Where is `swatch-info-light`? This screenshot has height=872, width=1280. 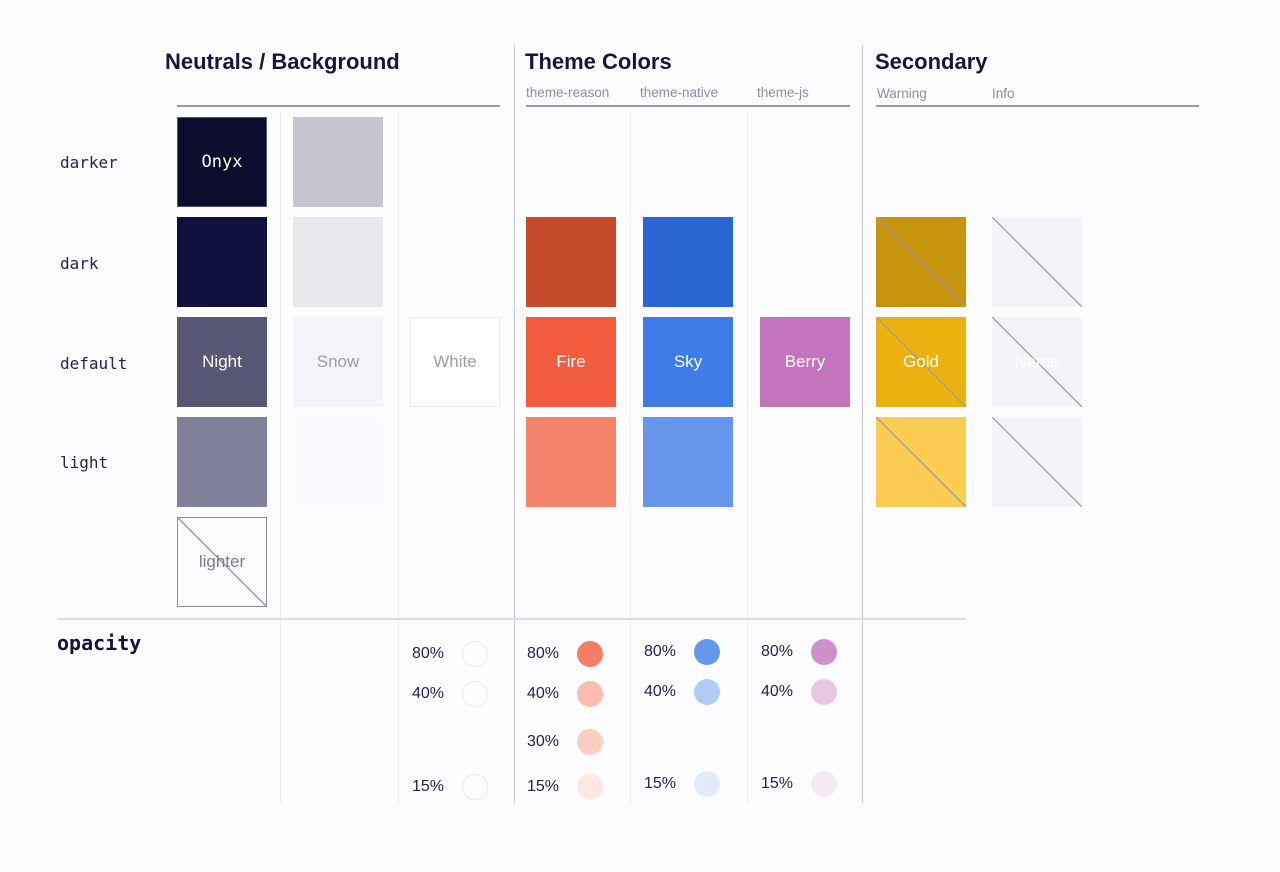
swatch-info-light is located at coordinates (1037, 462).